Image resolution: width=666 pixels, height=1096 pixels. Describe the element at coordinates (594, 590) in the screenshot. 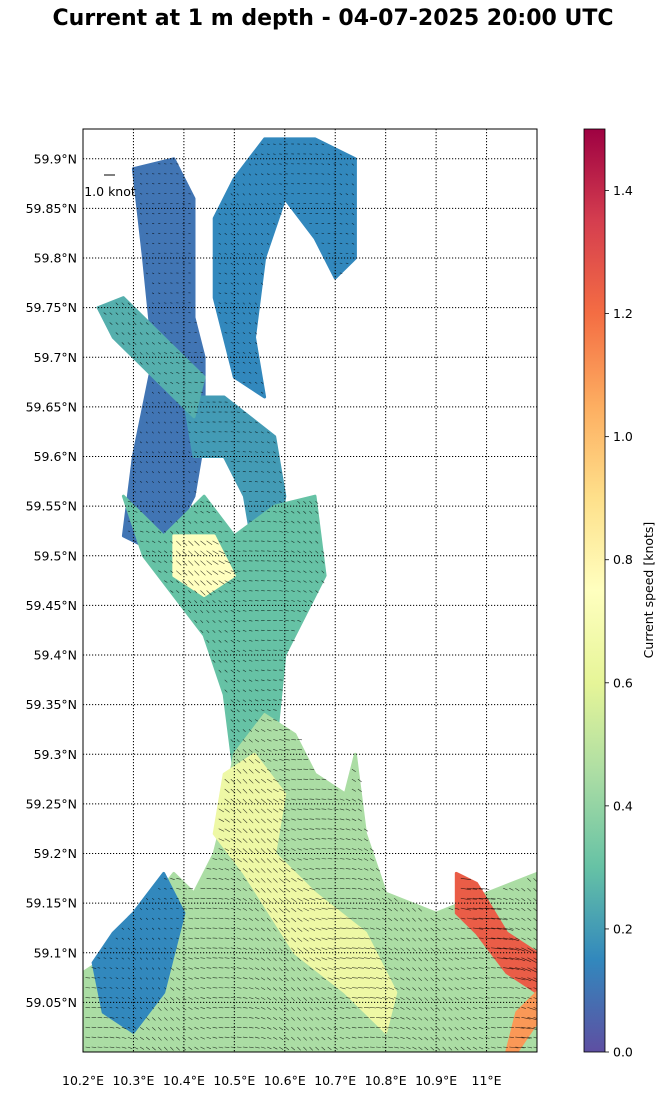

I see `colorbar` at that location.